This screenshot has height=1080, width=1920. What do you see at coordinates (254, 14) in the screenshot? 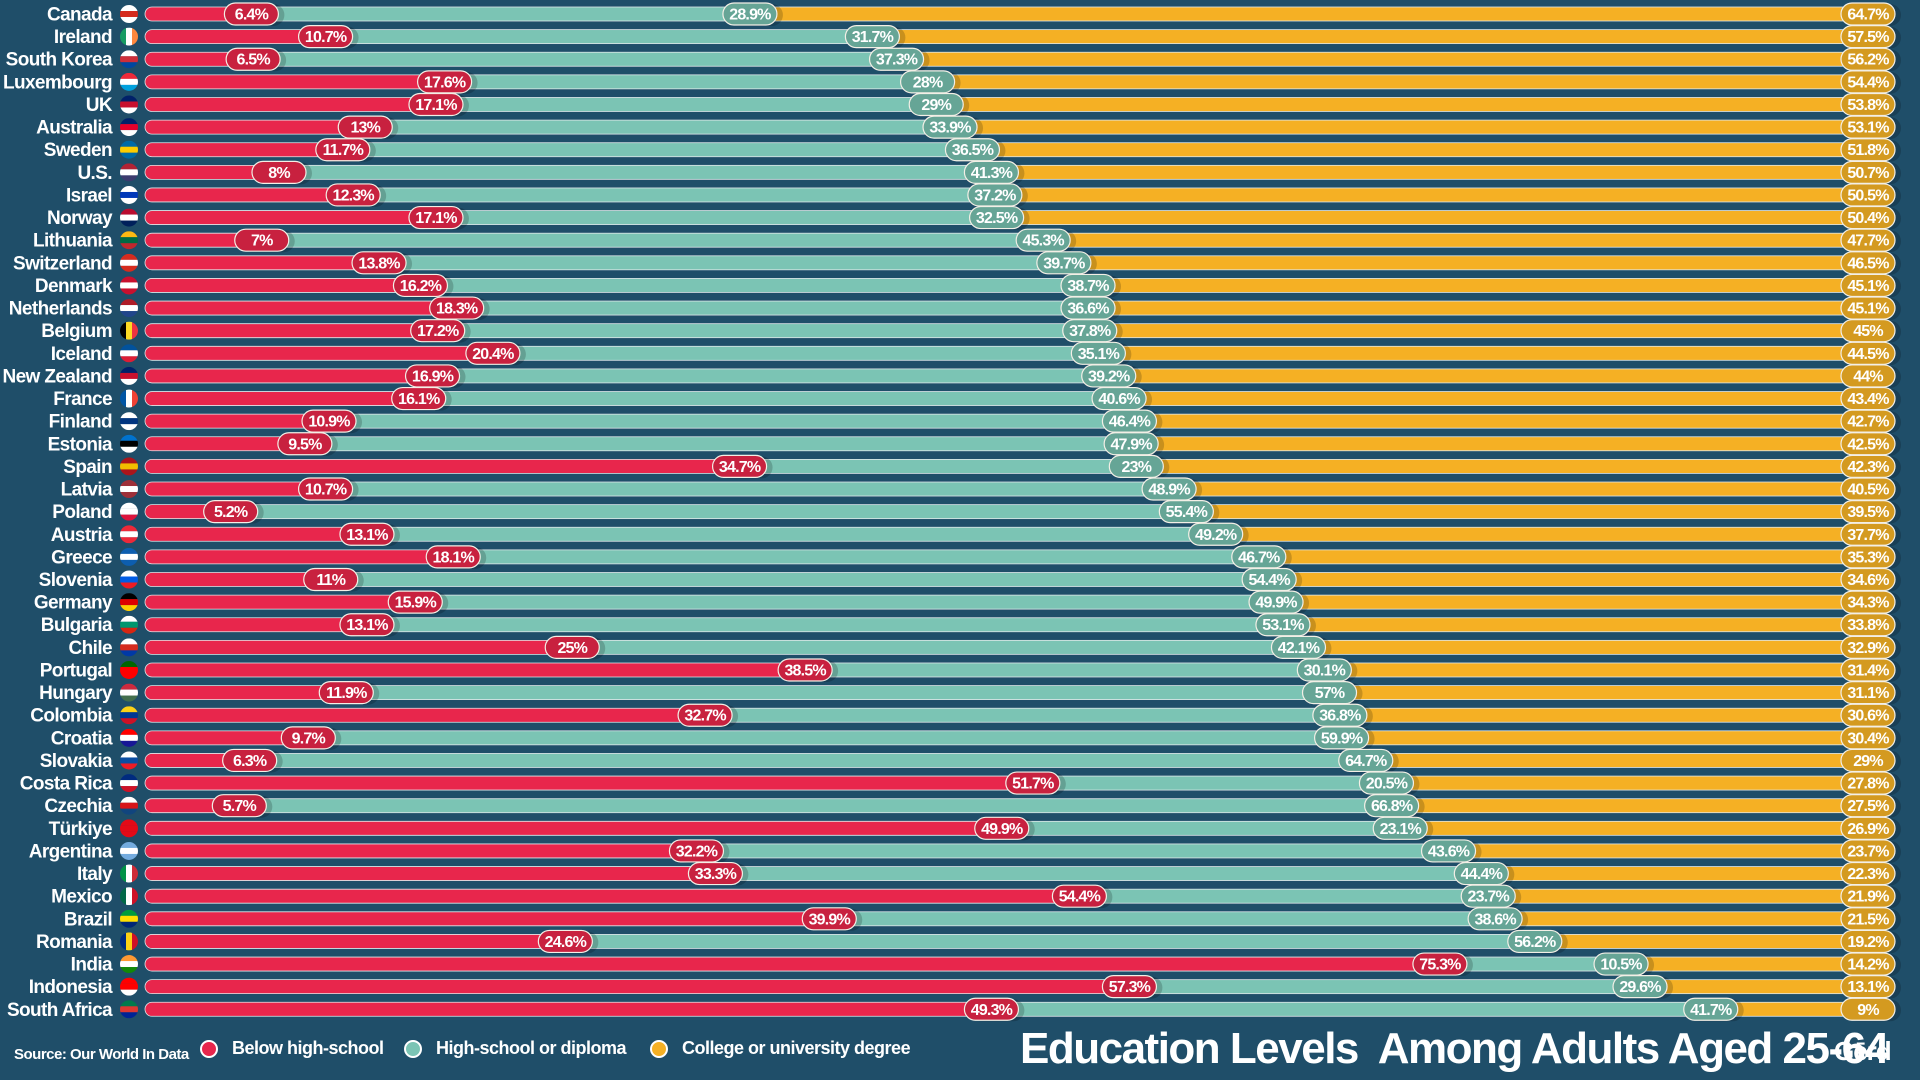
I see `value-label-below-high-school: 6.4%` at bounding box center [254, 14].